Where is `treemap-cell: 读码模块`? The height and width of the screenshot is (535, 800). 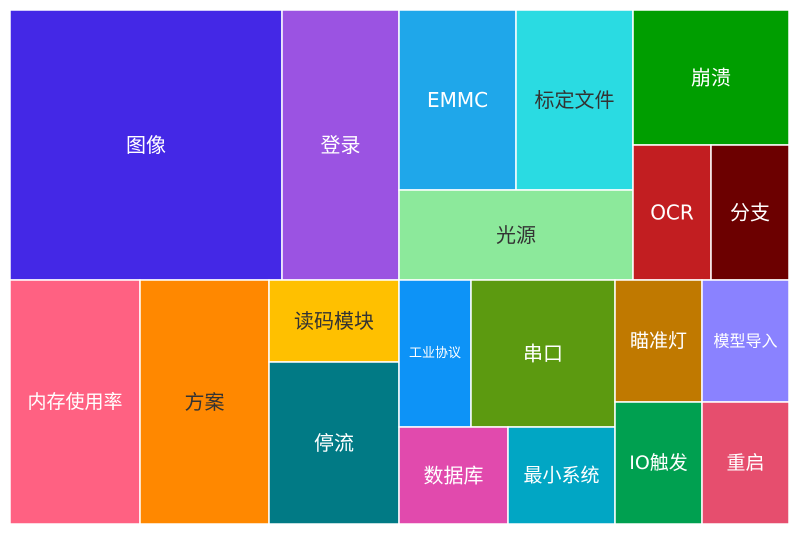
treemap-cell: 读码模块 is located at coordinates (334, 321).